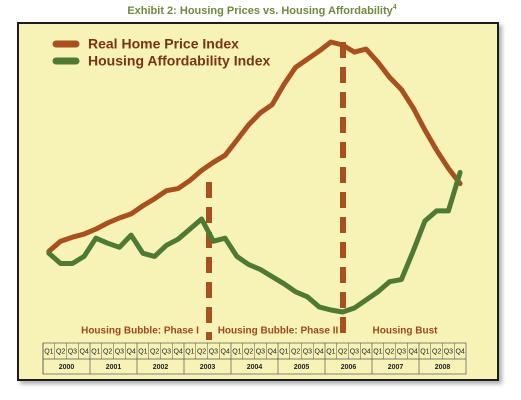 The width and height of the screenshot is (521, 400). What do you see at coordinates (179, 61) in the screenshot?
I see `legend-label: Housing Affordability Index` at bounding box center [179, 61].